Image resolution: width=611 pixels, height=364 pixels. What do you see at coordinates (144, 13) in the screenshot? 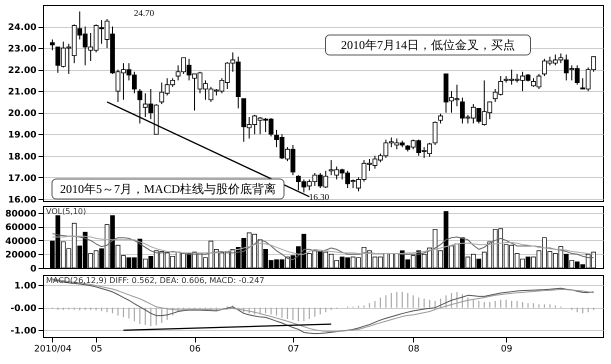
I see `annotation: 24.70` at bounding box center [144, 13].